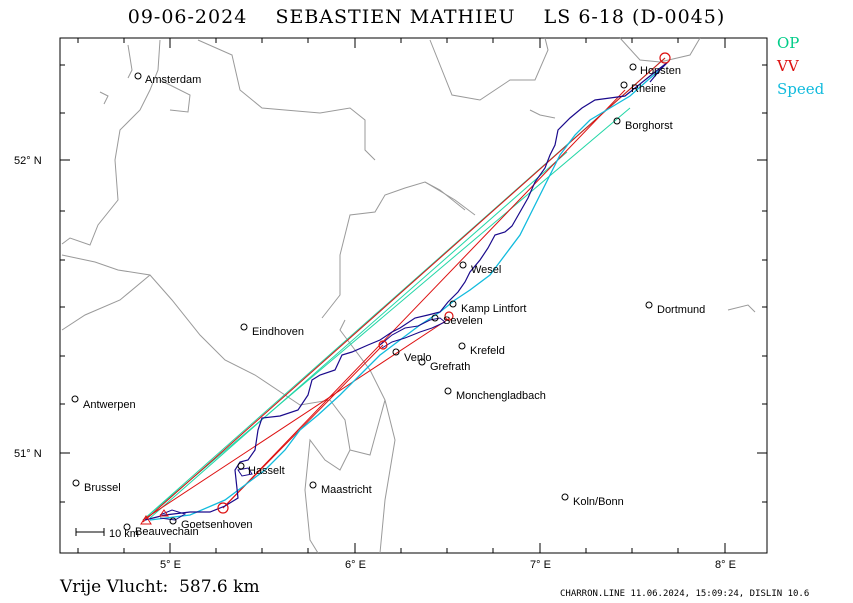  Describe the element at coordinates (681, 310) in the screenshot. I see `city-label: Dortmund` at that location.